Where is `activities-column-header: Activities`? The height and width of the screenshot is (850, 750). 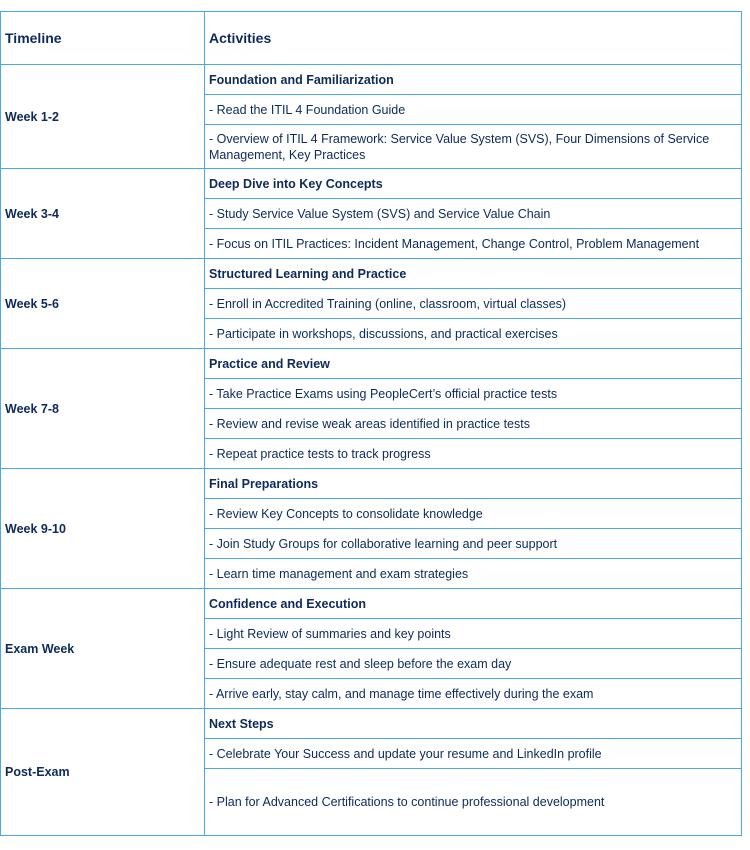
activities-column-header: Activities is located at coordinates (473, 38).